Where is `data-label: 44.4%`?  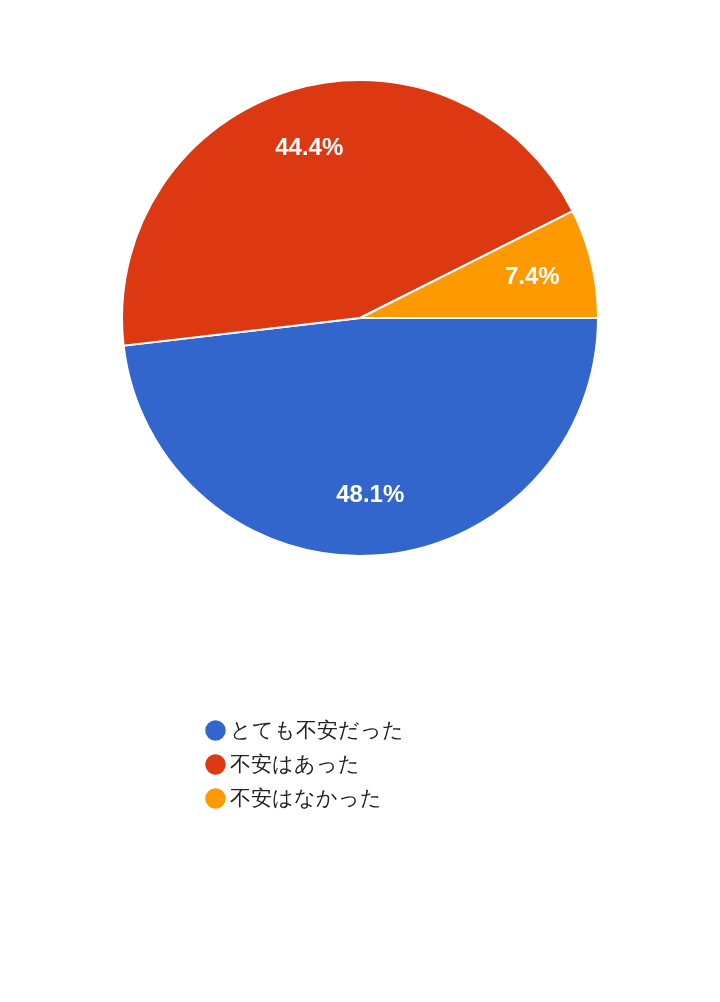
data-label: 44.4% is located at coordinates (309, 147).